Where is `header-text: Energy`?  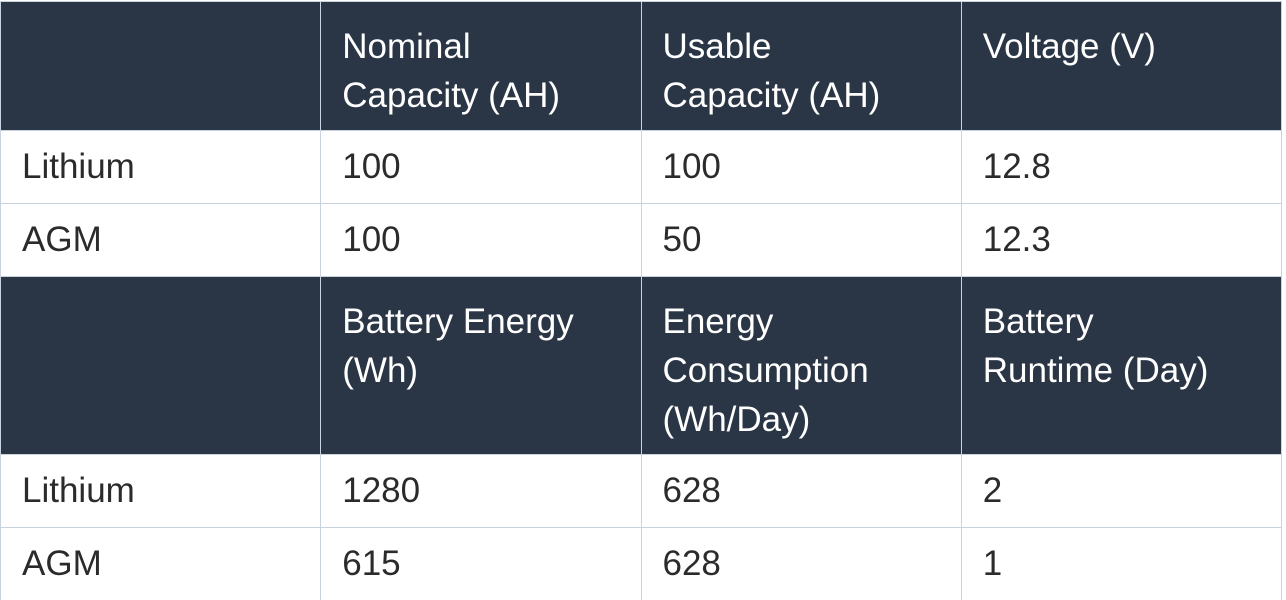
header-text: Energy is located at coordinates (718, 321).